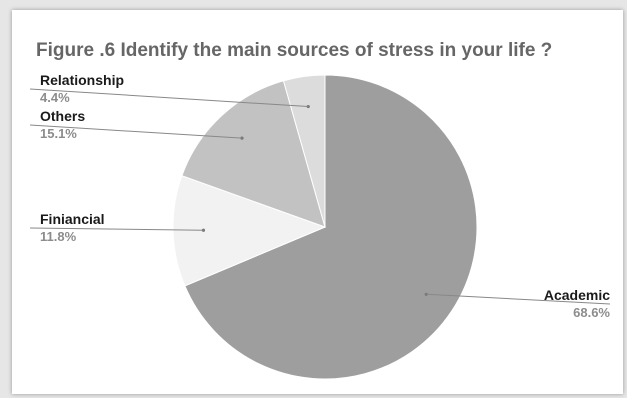 The image size is (627, 398). What do you see at coordinates (58, 236) in the screenshot?
I see `slice-percent: 11.8%` at bounding box center [58, 236].